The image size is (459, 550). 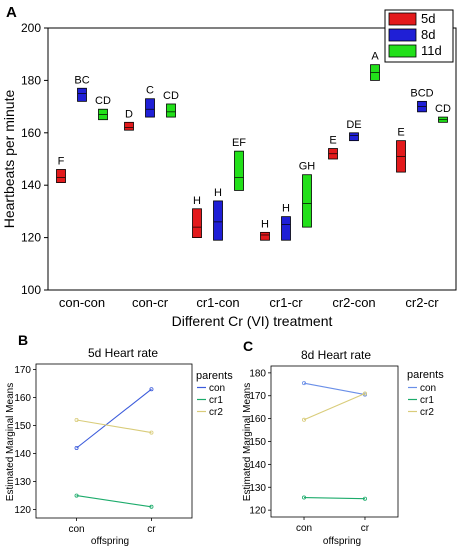 What do you see at coordinates (375, 57) in the screenshot?
I see `significance-letter: A` at bounding box center [375, 57].